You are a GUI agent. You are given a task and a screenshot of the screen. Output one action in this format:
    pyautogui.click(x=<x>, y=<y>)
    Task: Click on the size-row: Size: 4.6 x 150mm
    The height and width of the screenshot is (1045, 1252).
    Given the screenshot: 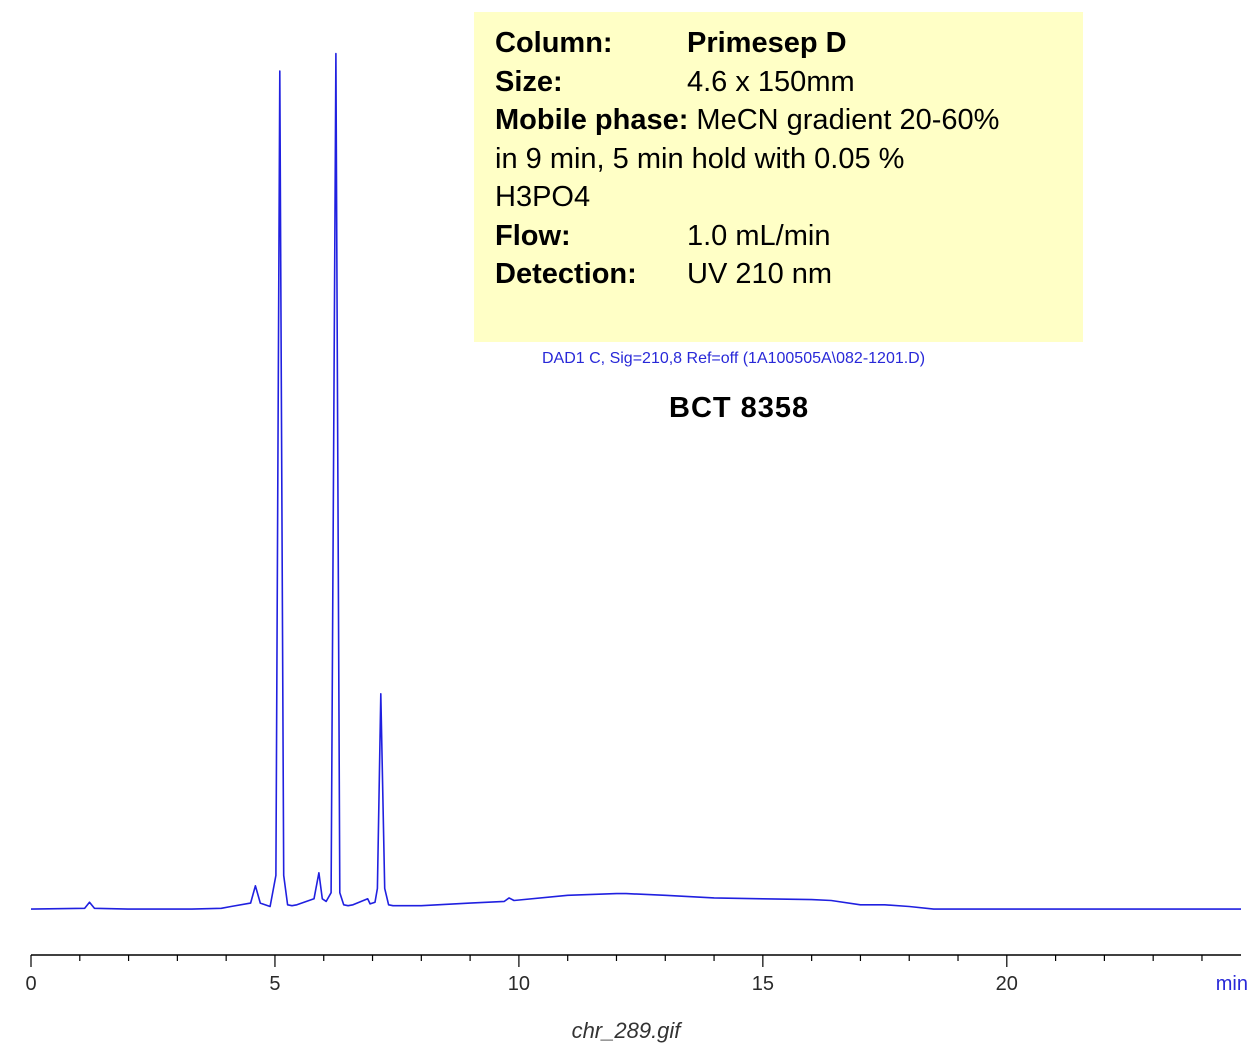 What is the action you would take?
    pyautogui.click(x=784, y=82)
    